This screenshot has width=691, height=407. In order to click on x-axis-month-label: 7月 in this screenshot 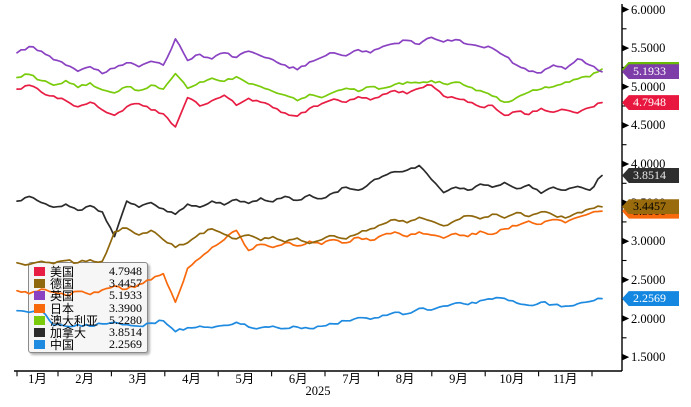, I will do `click(352, 379)`.